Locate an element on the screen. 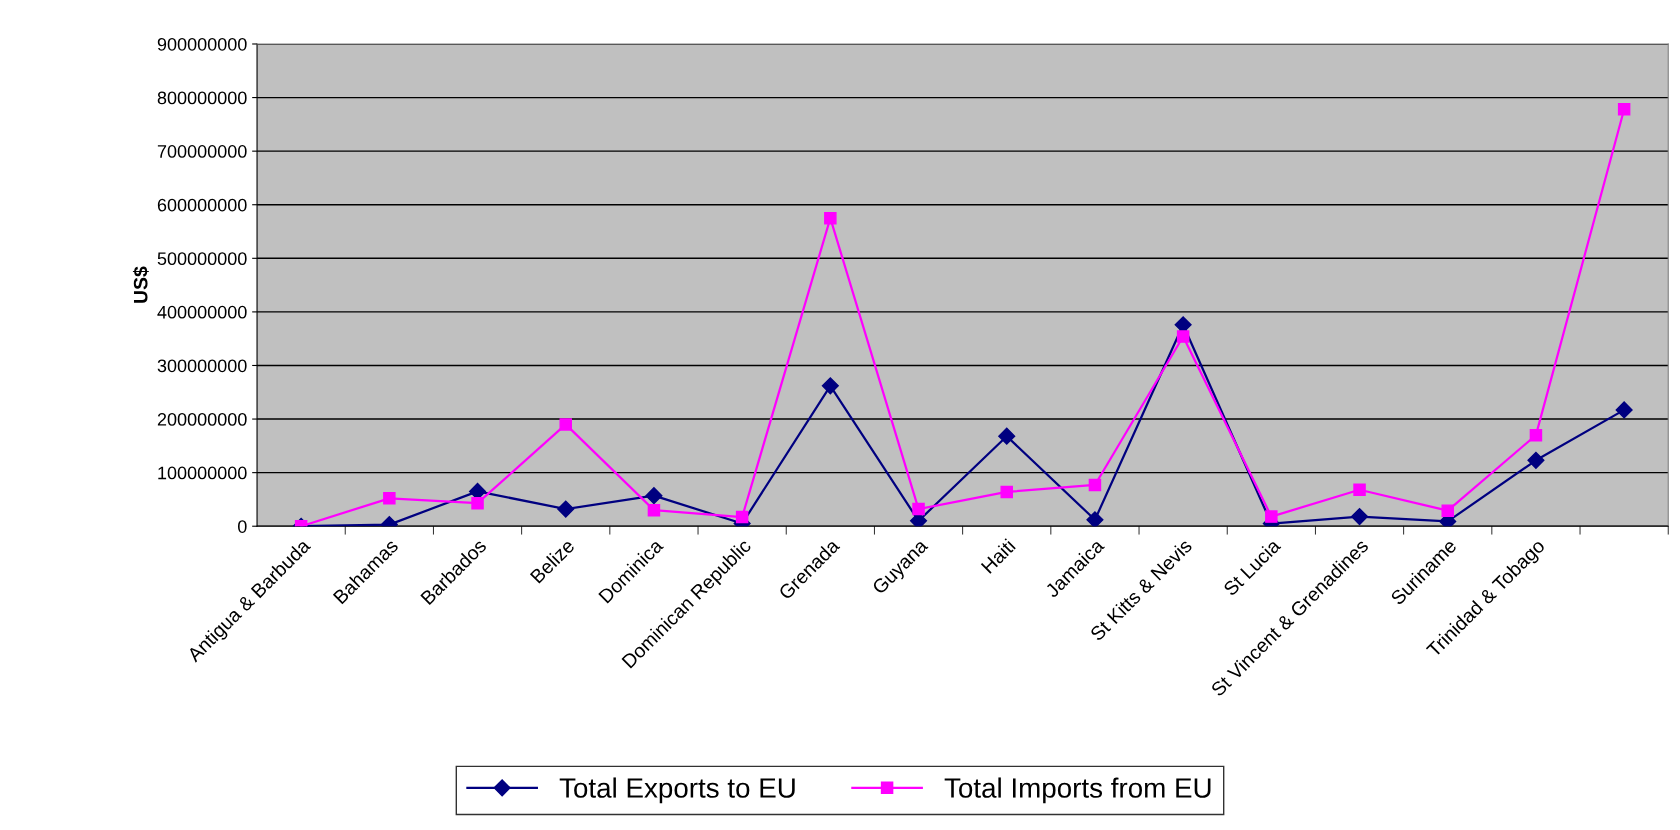 The width and height of the screenshot is (1680, 830). y-tick-label: 0 is located at coordinates (242, 526).